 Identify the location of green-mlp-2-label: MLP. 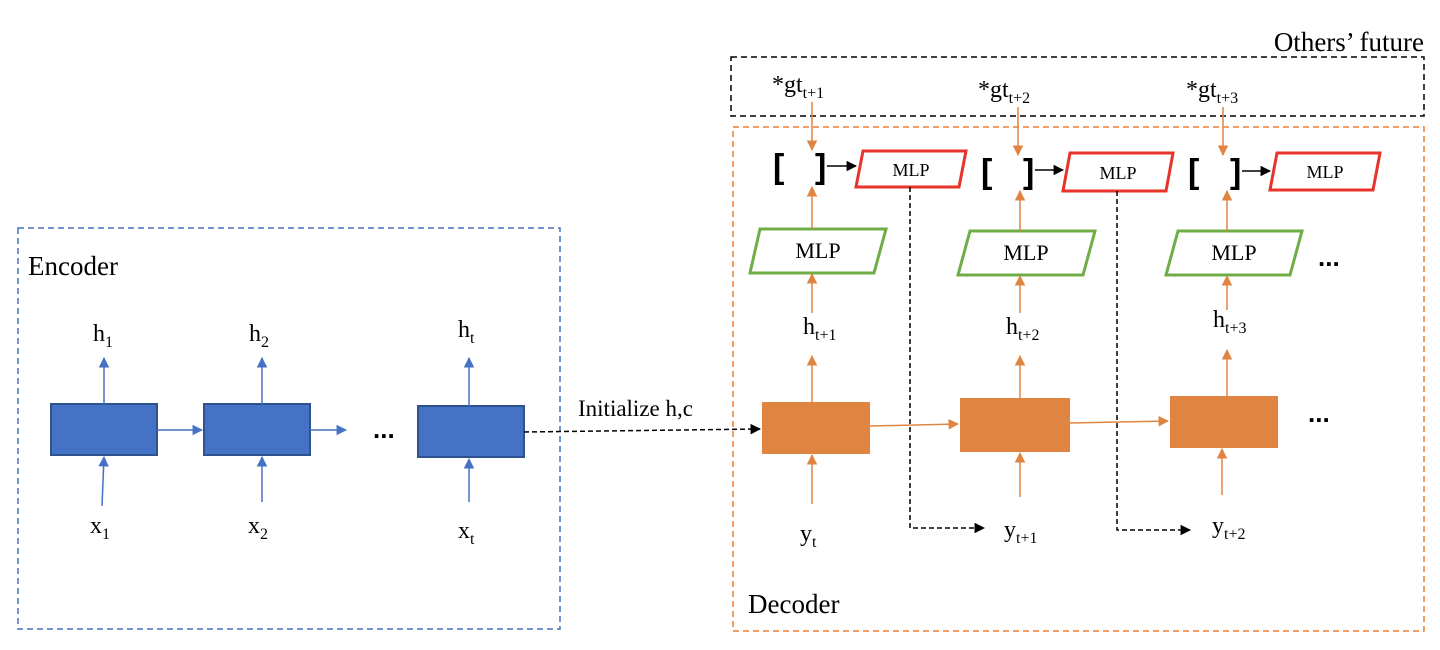
(1025, 252).